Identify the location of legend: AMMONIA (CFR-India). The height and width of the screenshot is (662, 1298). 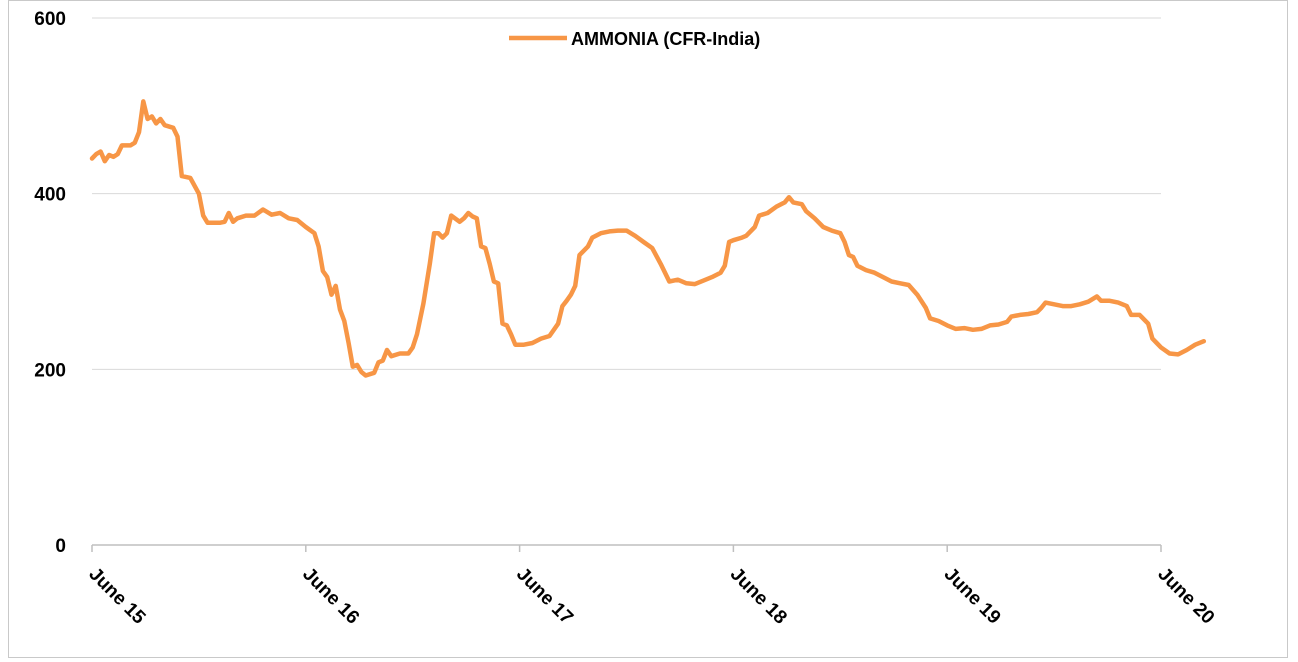
(634, 39).